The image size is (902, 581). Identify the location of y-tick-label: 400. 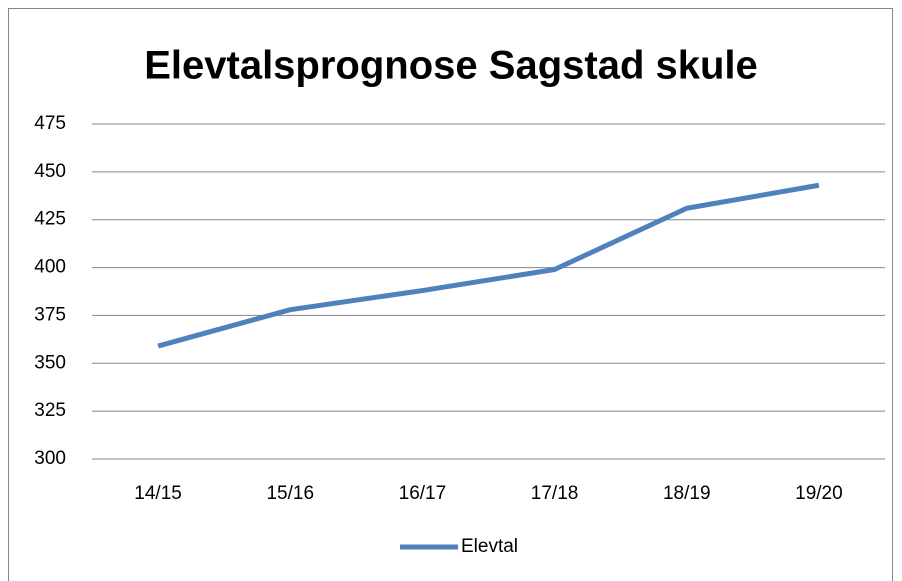
(50, 267).